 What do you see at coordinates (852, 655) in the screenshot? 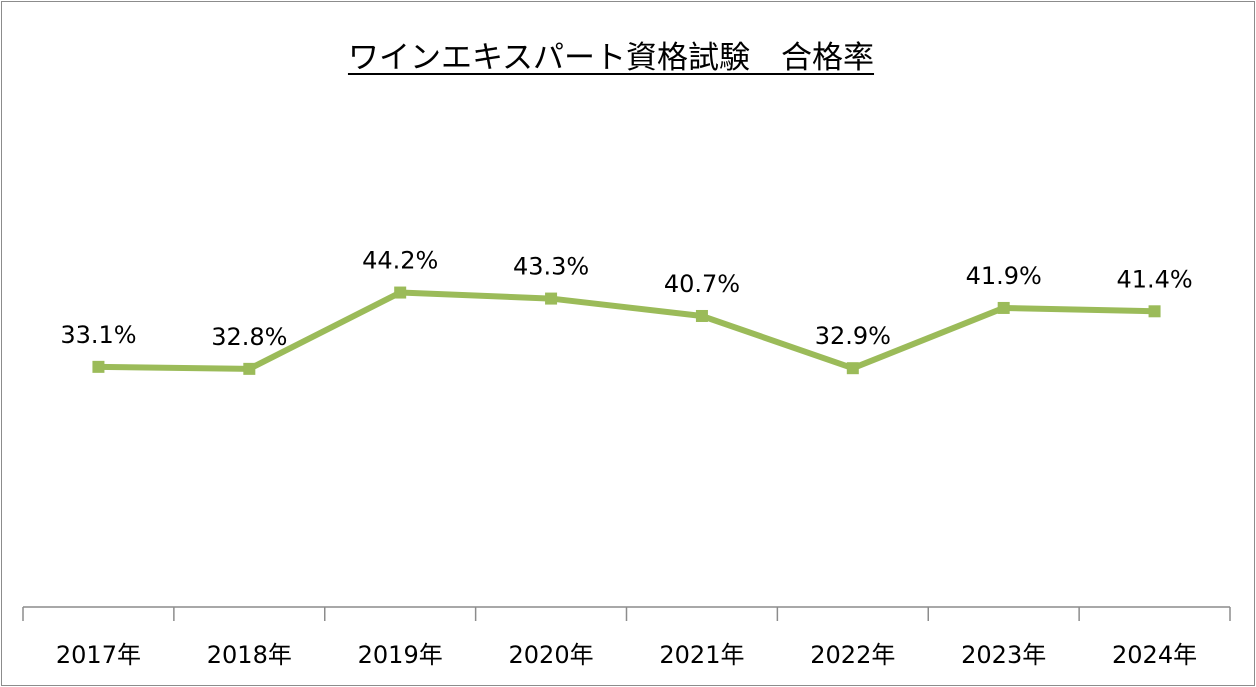
I see `x-tick-label: 2022年` at bounding box center [852, 655].